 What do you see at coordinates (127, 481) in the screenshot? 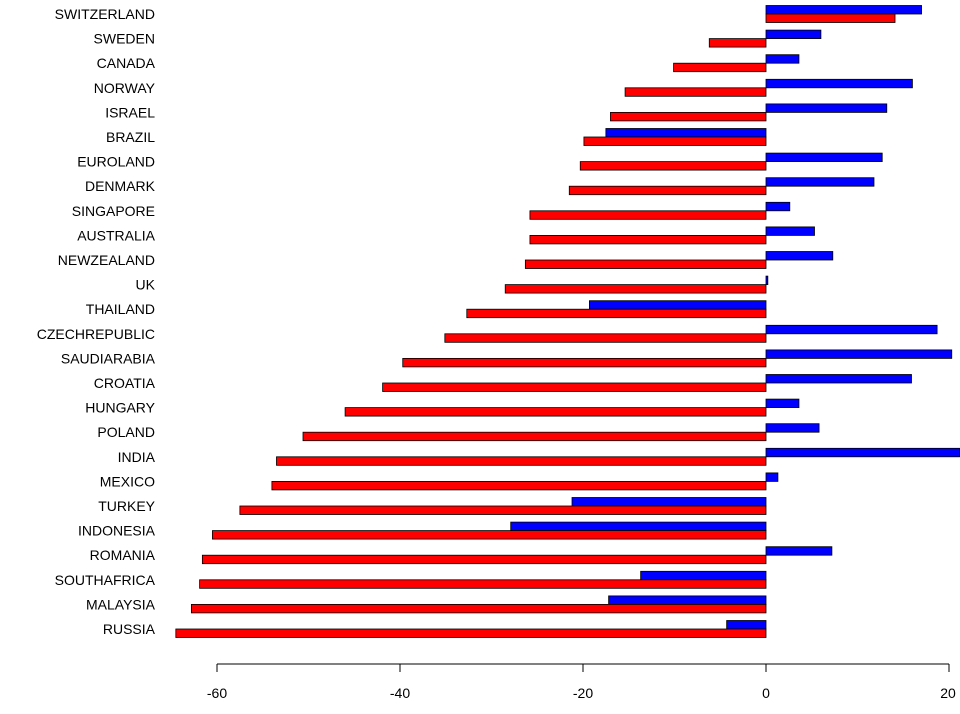
I see `category-label: MEXICO` at bounding box center [127, 481].